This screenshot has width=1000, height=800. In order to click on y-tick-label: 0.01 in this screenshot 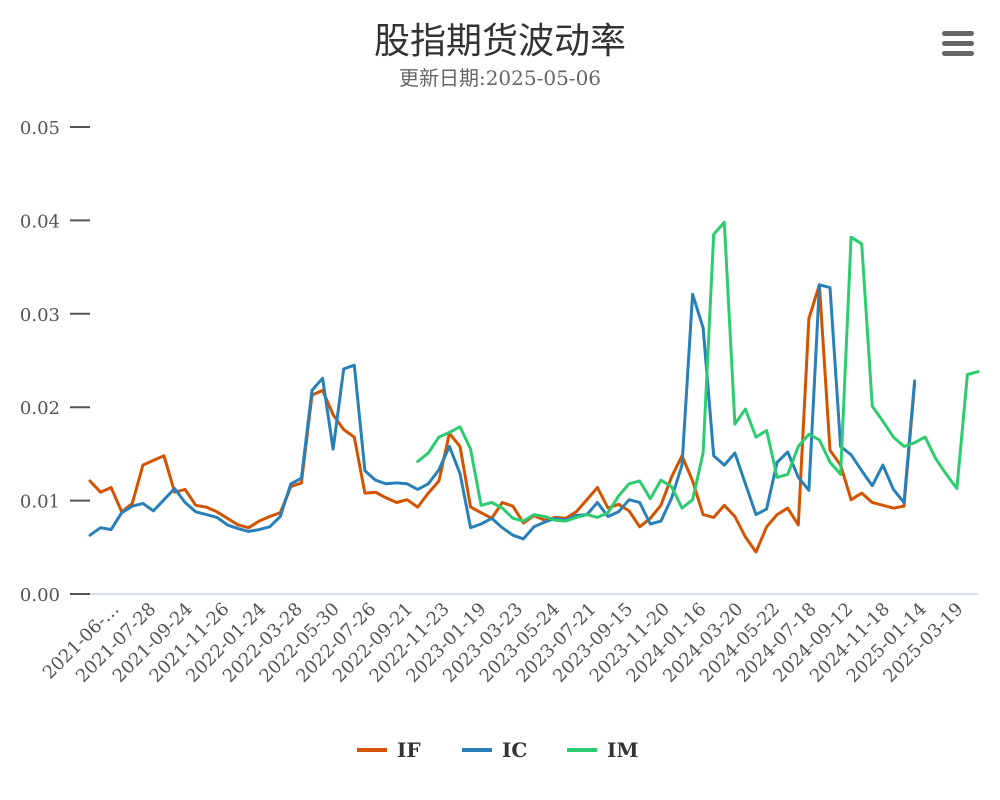, I will do `click(40, 502)`.